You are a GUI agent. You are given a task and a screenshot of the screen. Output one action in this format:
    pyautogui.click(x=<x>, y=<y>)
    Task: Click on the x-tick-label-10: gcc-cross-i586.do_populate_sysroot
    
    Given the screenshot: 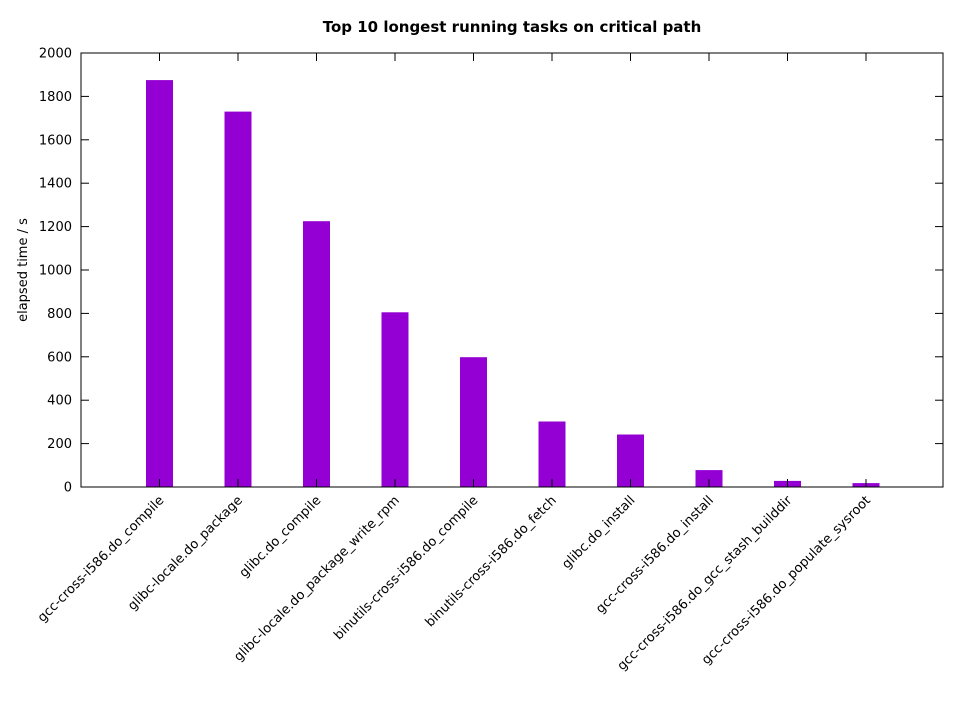 What is the action you would take?
    pyautogui.click(x=786, y=580)
    